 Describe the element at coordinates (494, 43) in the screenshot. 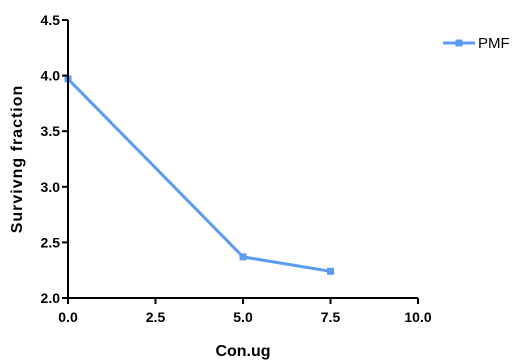

I see `legend-label: PMF` at that location.